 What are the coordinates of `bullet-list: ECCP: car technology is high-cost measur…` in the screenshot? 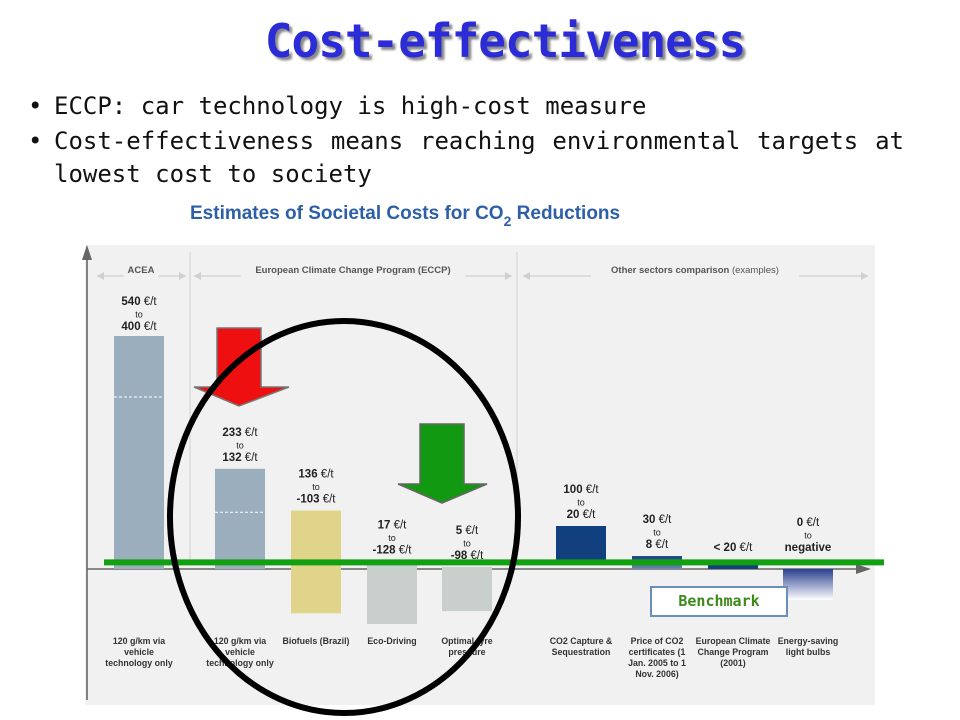 It's located at (466, 141).